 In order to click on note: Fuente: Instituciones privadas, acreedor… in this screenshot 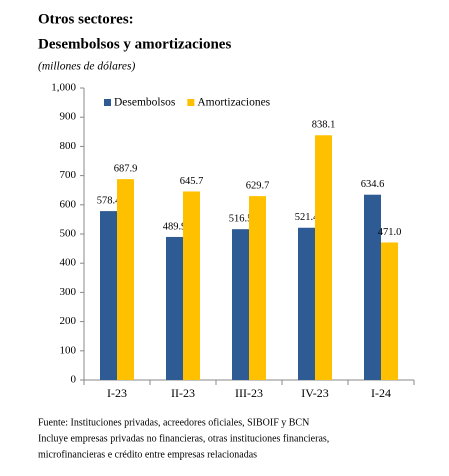, I will do `click(173, 422)`.